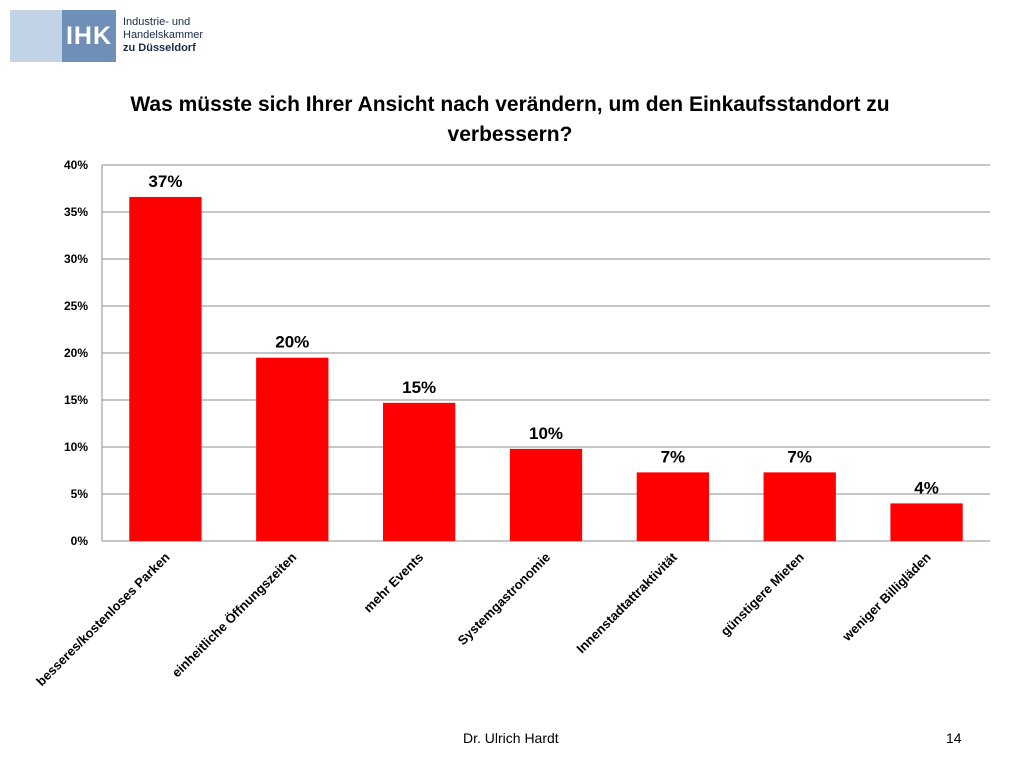 The width and height of the screenshot is (1024, 768). I want to click on y-tick-label: 25%, so click(76, 306).